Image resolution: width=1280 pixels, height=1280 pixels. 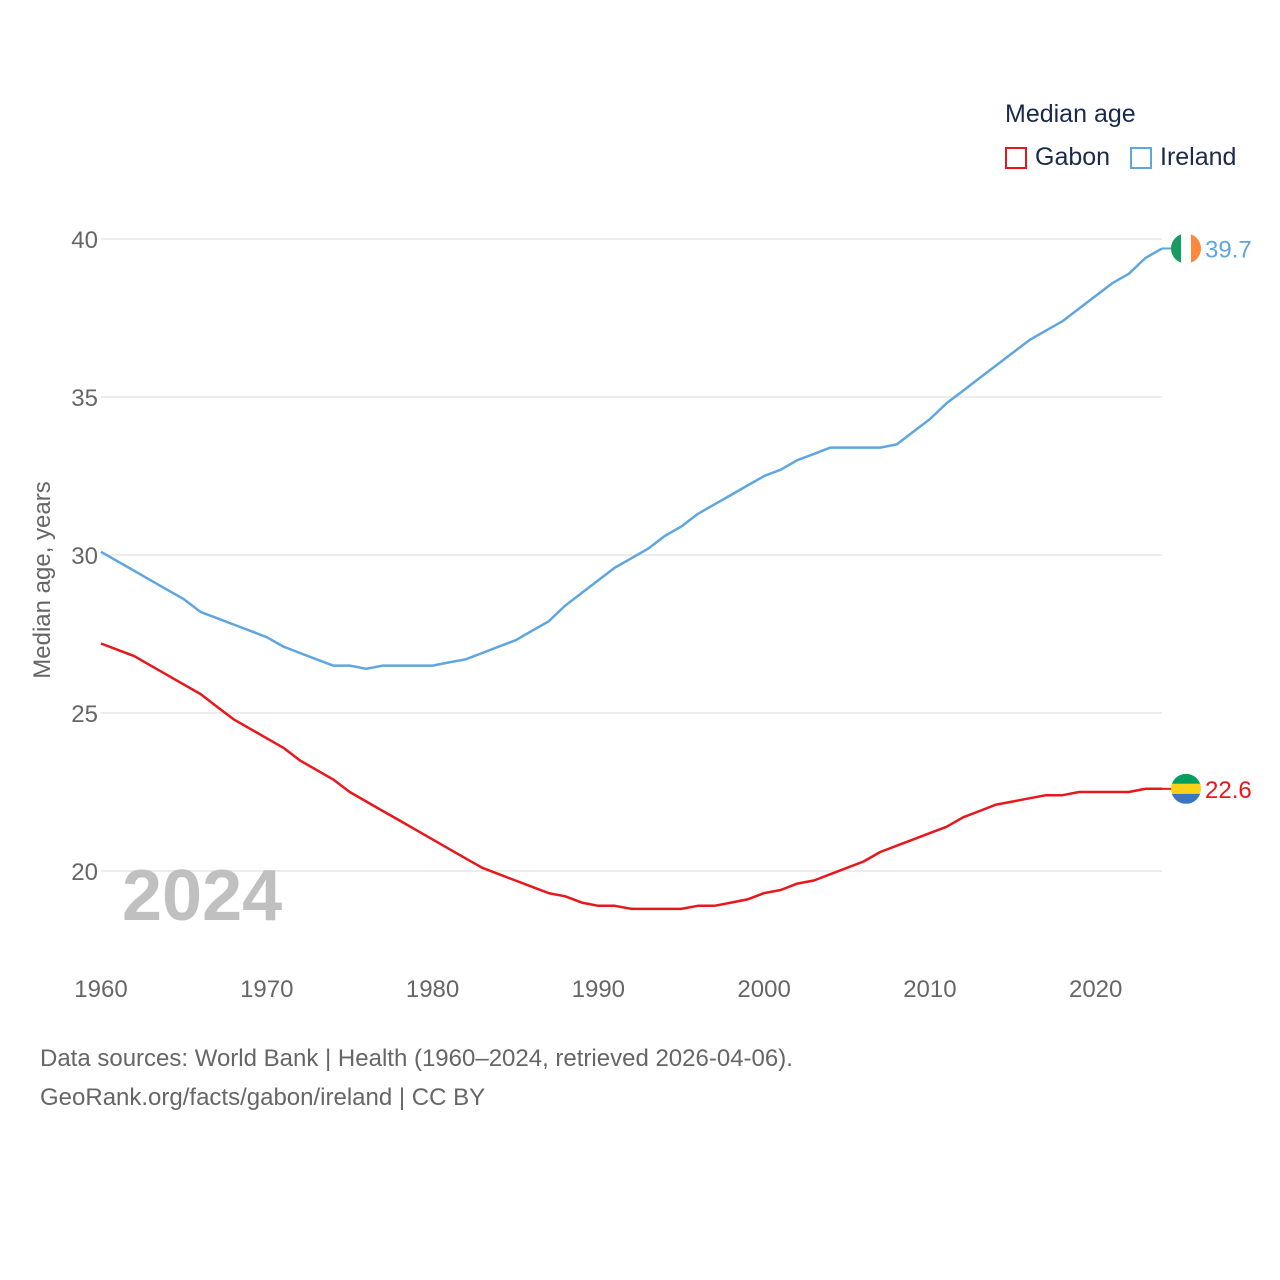 I want to click on ireland-flag-icon, so click(x=1186, y=248).